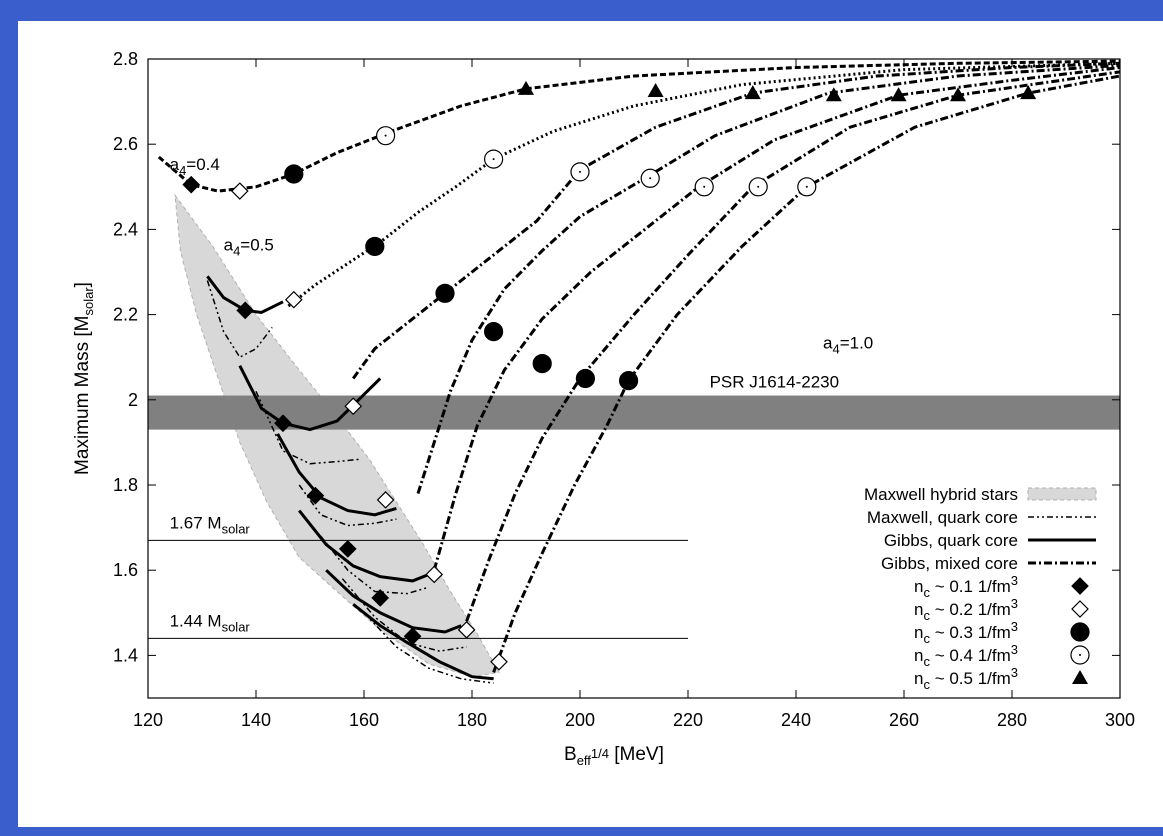 This screenshot has height=836, width=1163. What do you see at coordinates (1014, 603) in the screenshot?
I see `legend-label-6-part: 3` at bounding box center [1014, 603].